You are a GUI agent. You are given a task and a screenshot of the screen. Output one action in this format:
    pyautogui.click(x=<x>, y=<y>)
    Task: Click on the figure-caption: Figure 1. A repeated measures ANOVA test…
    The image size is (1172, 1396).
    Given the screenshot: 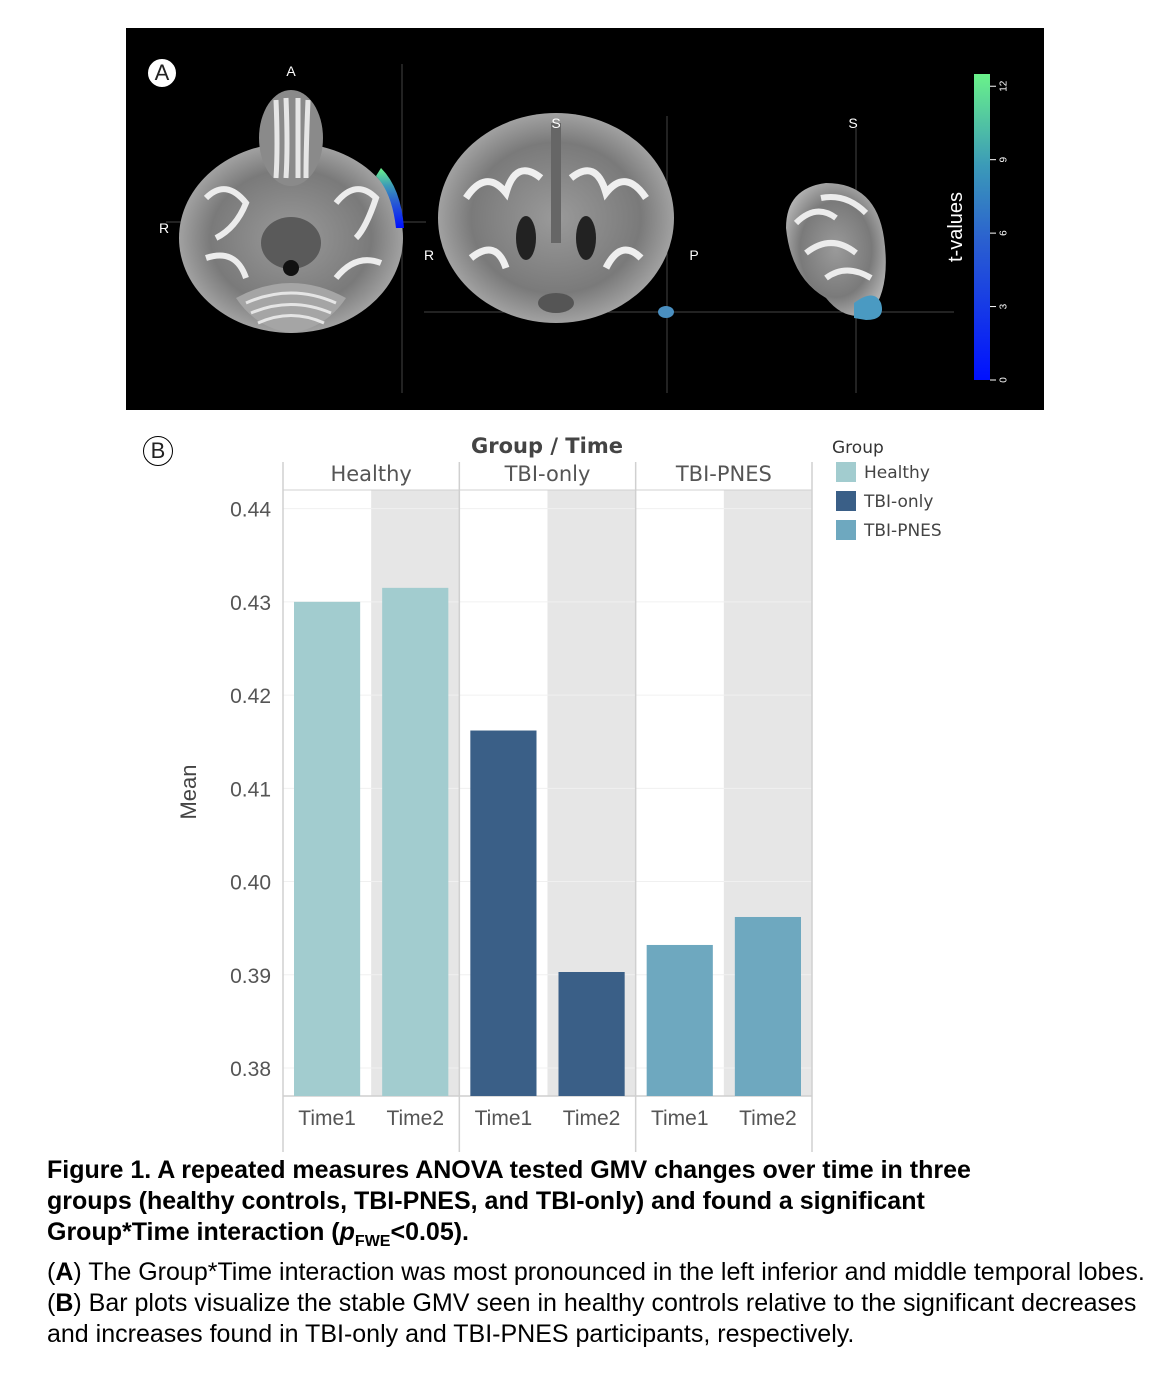 What is the action you would take?
    pyautogui.click(x=597, y=1252)
    